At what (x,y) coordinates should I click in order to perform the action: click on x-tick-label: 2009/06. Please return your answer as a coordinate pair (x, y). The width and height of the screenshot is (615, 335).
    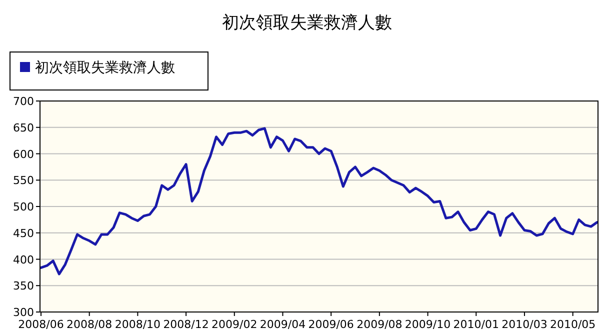
    Looking at the image, I should click on (331, 324).